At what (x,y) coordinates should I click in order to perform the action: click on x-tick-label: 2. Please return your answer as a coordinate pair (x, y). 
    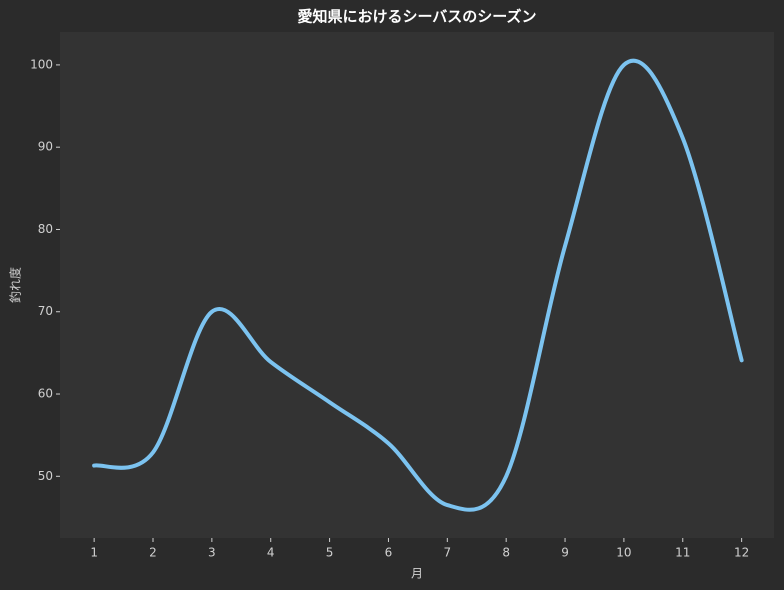
    Looking at the image, I should click on (153, 553).